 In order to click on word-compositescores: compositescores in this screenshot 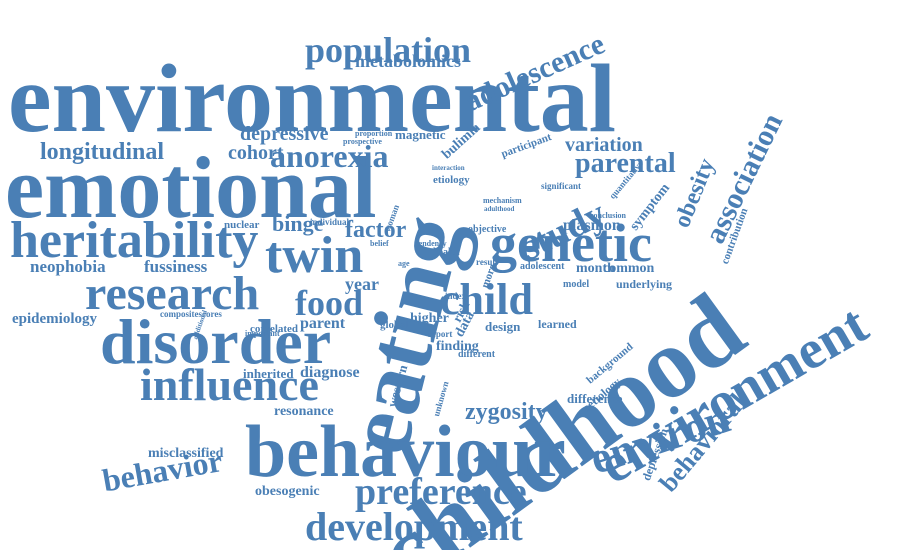, I will do `click(191, 314)`.